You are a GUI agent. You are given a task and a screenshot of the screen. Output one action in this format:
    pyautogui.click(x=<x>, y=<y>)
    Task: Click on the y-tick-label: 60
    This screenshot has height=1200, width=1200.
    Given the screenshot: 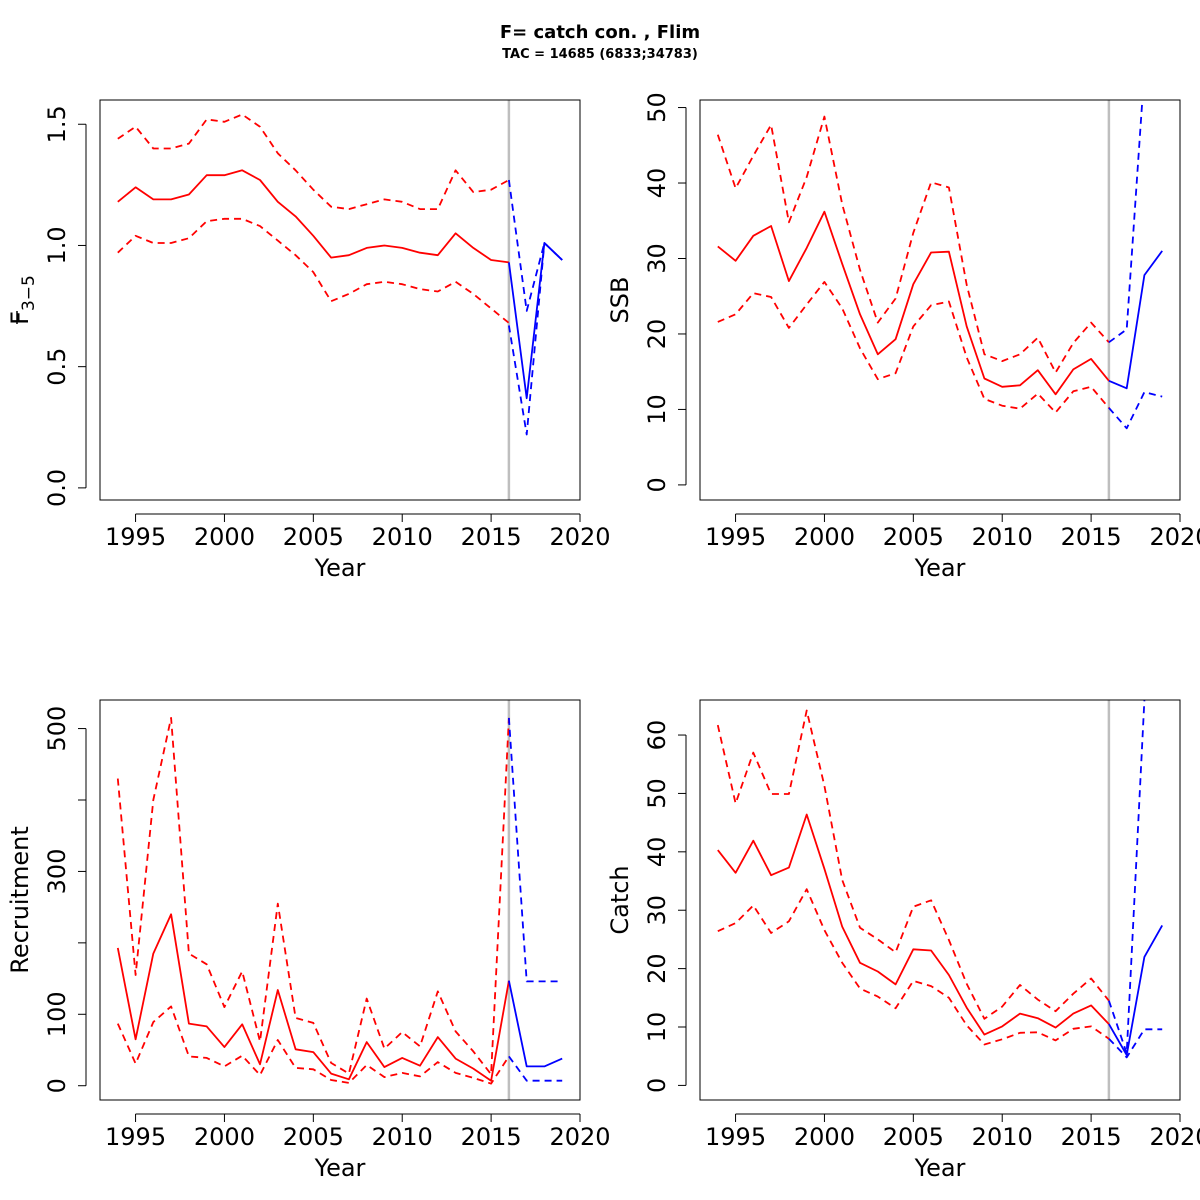 What is the action you would take?
    pyautogui.click(x=657, y=735)
    